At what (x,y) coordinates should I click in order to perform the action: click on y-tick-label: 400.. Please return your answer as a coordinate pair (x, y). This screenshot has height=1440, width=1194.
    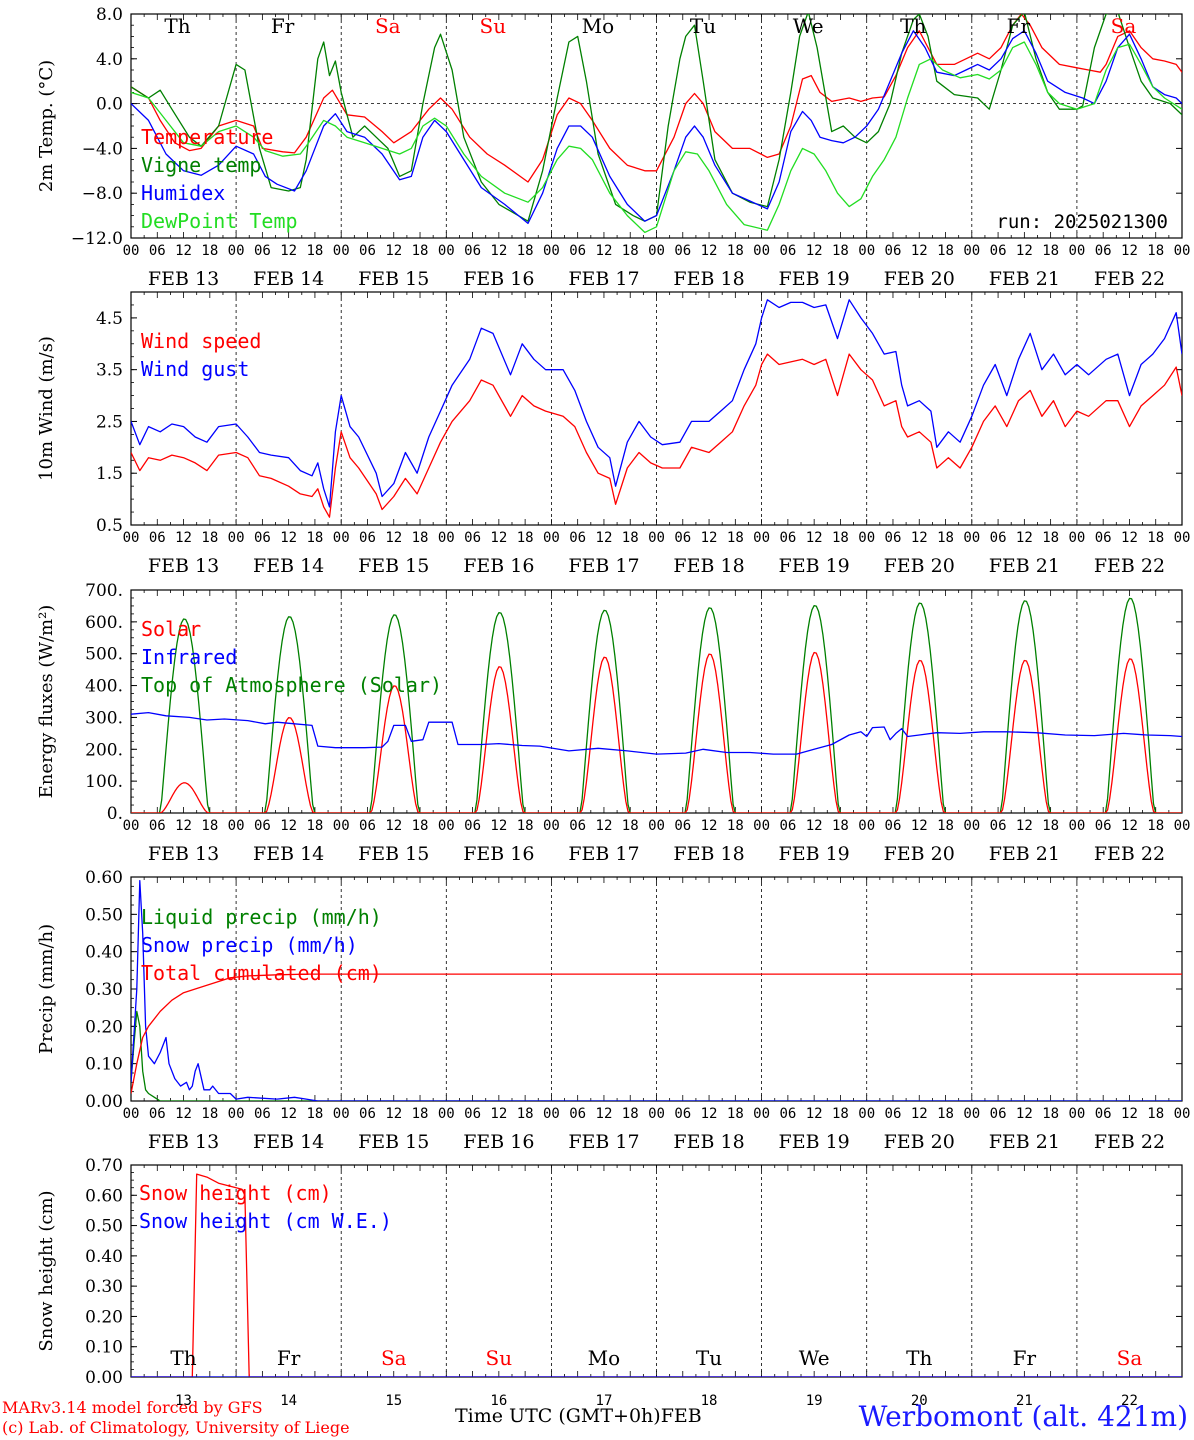
    Looking at the image, I should click on (104, 687).